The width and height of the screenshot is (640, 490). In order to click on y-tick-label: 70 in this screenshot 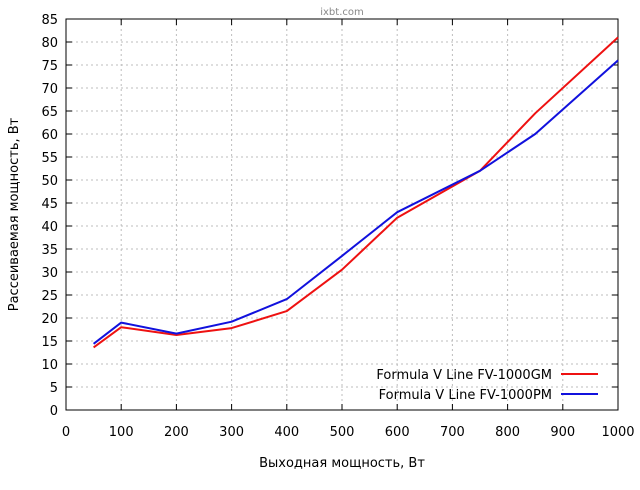, I will do `click(49, 89)`.